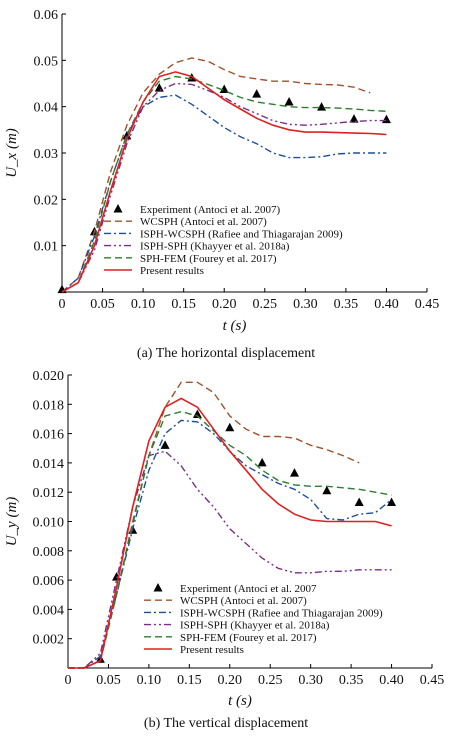 This screenshot has height=739, width=452. Describe the element at coordinates (46, 61) in the screenshot. I see `y-tick-label: 0.05` at that location.